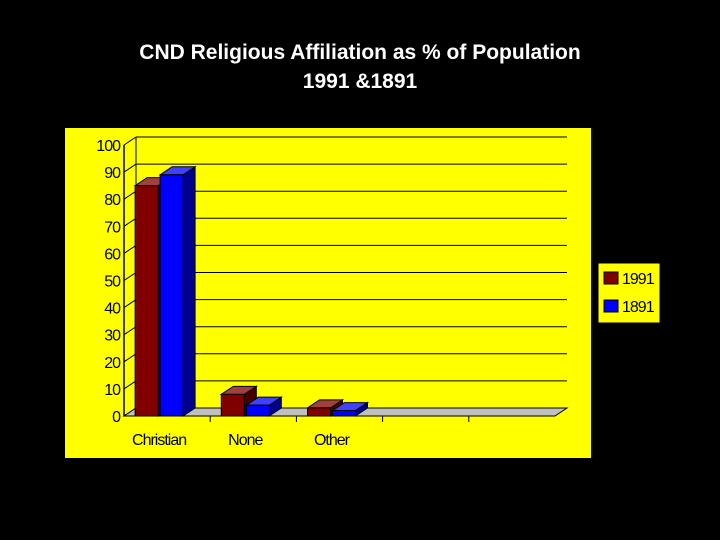 This screenshot has width=720, height=540. What do you see at coordinates (112, 336) in the screenshot?
I see `y-tick-label: 30` at bounding box center [112, 336].